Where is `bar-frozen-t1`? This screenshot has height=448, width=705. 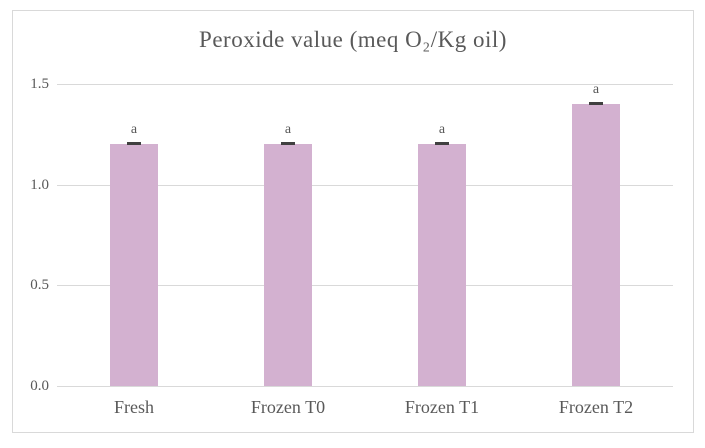
bar-frozen-t1 is located at coordinates (442, 265).